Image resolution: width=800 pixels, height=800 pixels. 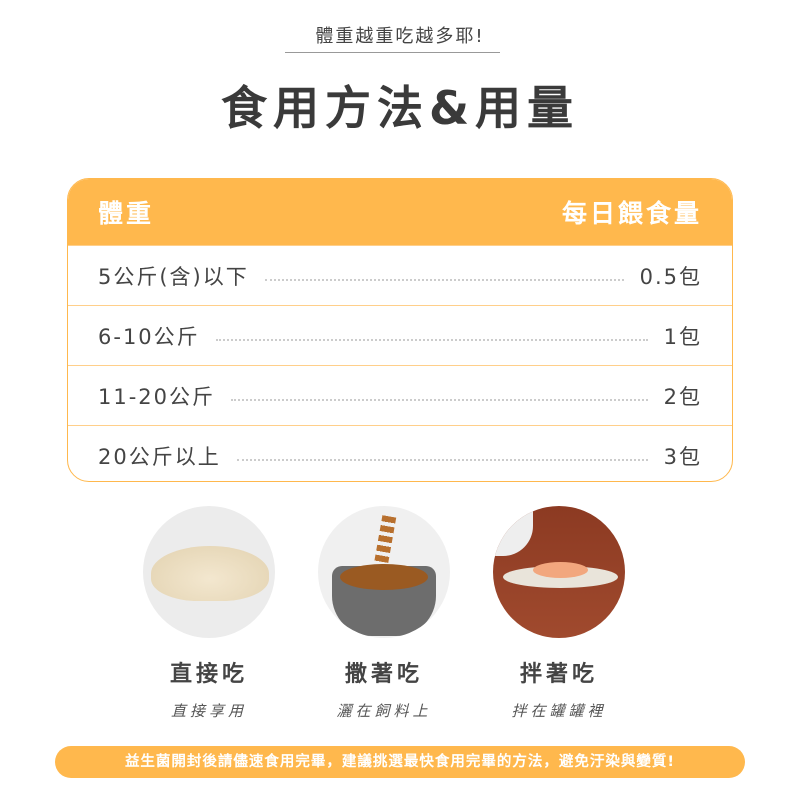 I want to click on method-note: 拌在罐罐裡, so click(x=559, y=711).